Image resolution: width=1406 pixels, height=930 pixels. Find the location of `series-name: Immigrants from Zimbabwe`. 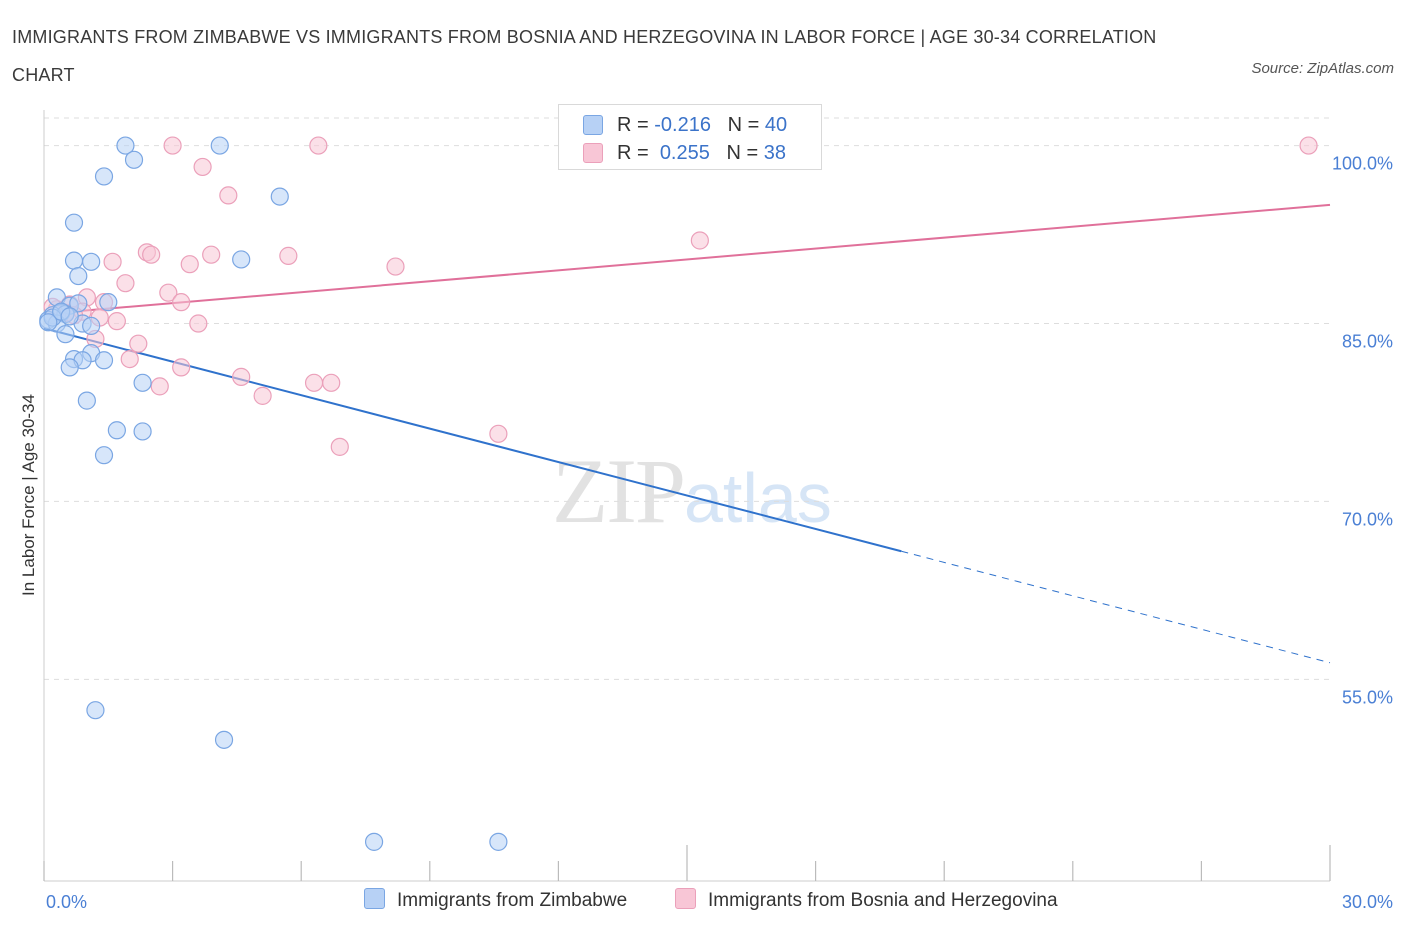

series-name: Immigrants from Zimbabwe is located at coordinates (512, 900).